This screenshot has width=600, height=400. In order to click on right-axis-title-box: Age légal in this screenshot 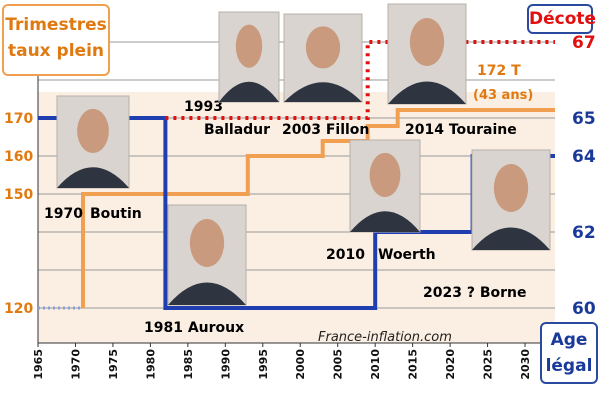, I will do `click(569, 353)`.